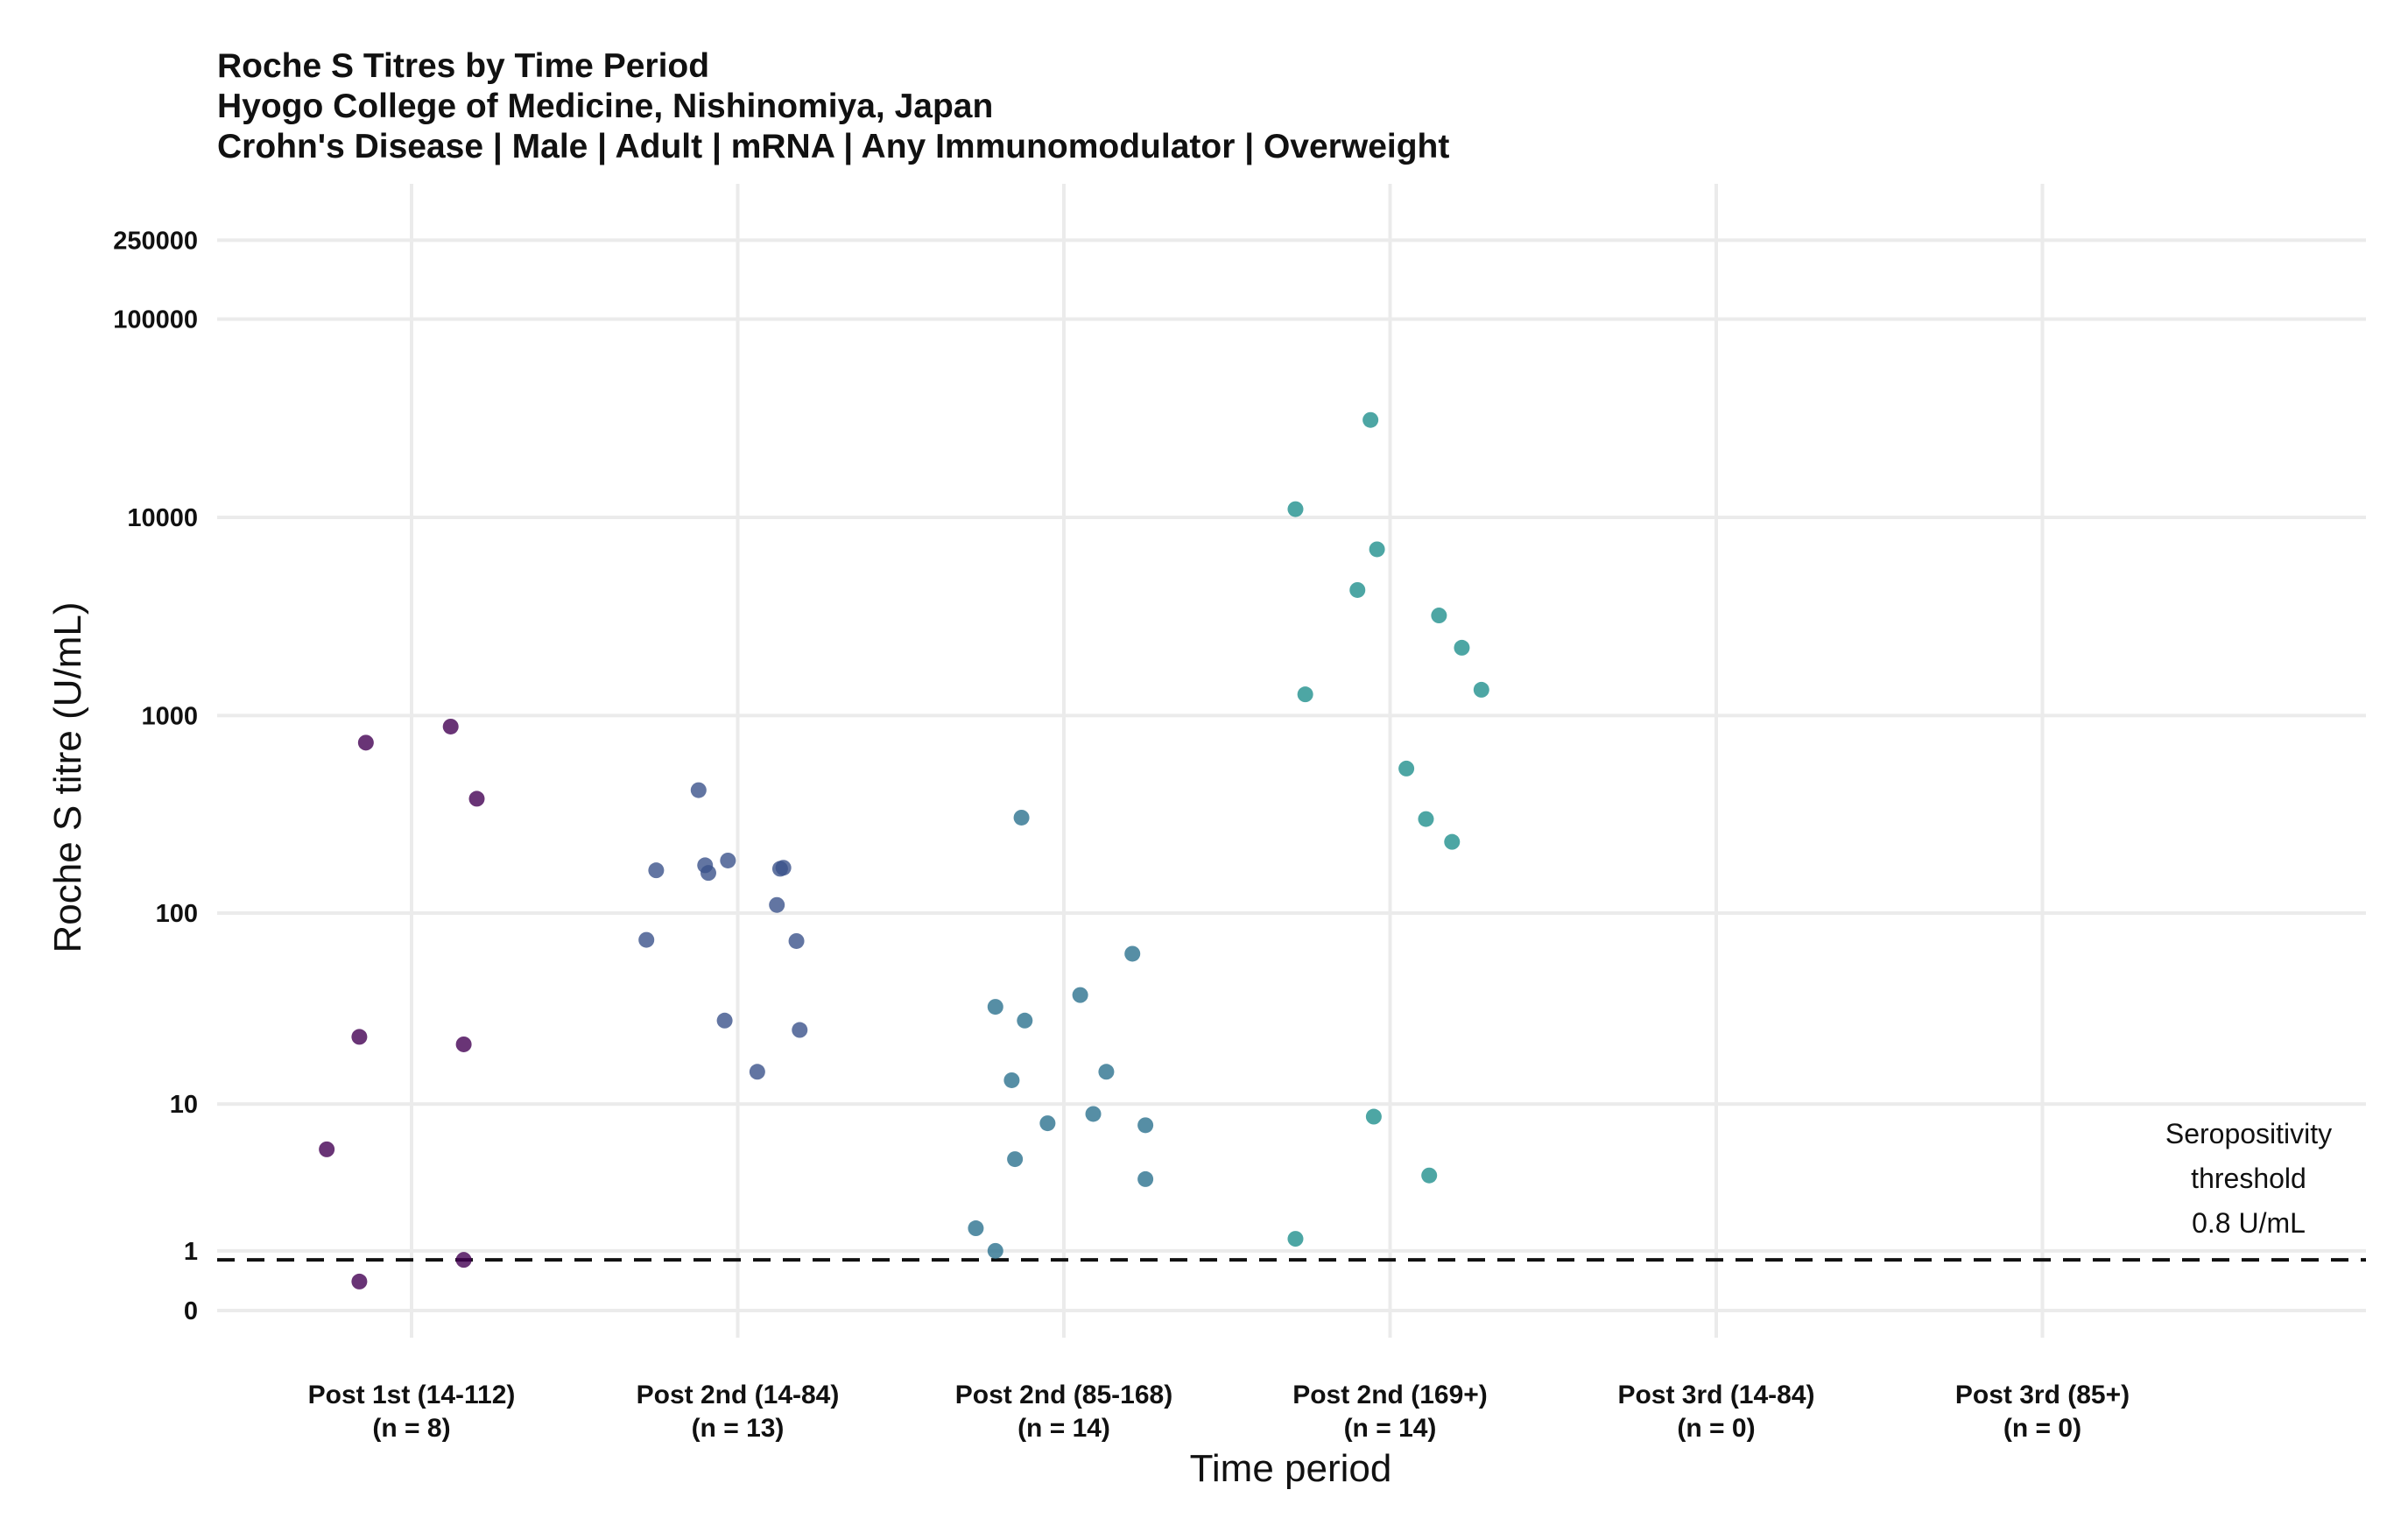  Describe the element at coordinates (1715, 1395) in the screenshot. I see `x-tick-label-5: Post 3rd (14-84)` at that location.